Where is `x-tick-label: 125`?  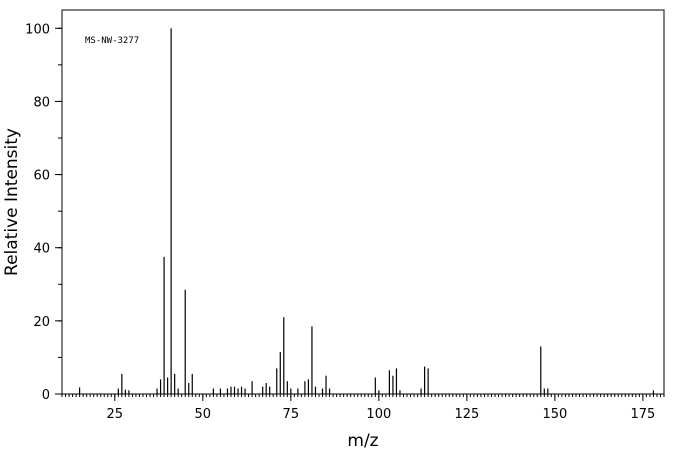 x-tick-label: 125 is located at coordinates (466, 414).